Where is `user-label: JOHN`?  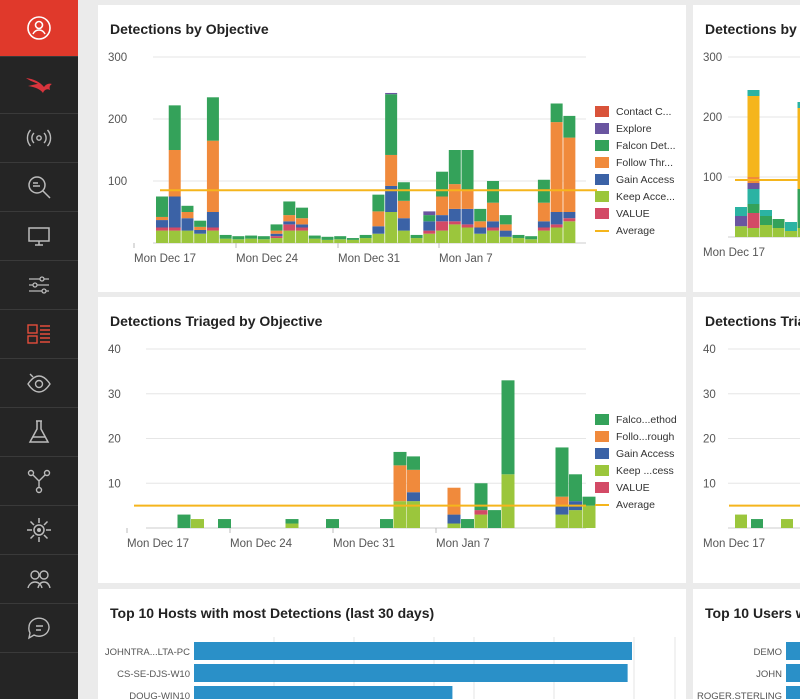 user-label: JOHN is located at coordinates (769, 674).